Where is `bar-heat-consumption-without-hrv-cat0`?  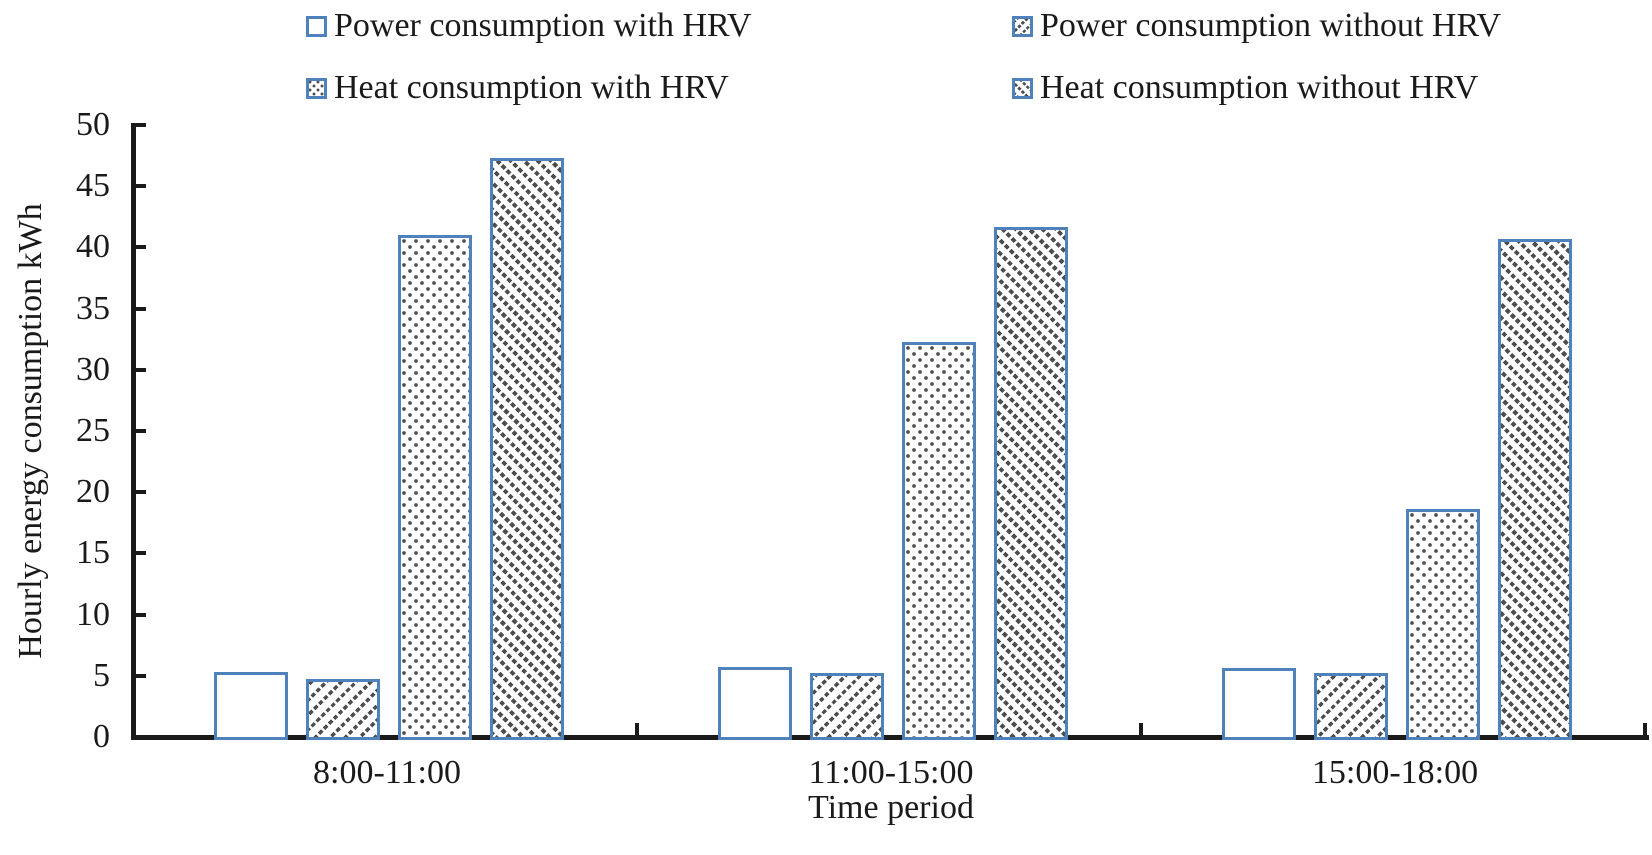
bar-heat-consumption-without-hrv-cat0 is located at coordinates (527, 449).